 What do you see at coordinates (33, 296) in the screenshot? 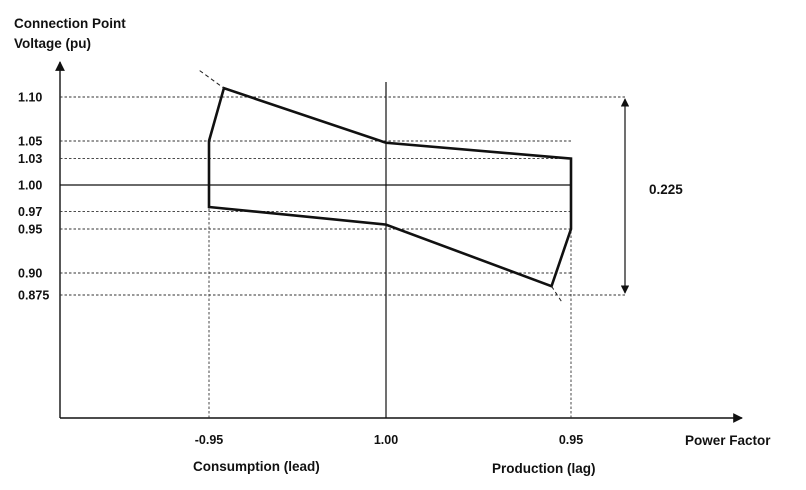
I see `y-tick-label: 0.875` at bounding box center [33, 296].